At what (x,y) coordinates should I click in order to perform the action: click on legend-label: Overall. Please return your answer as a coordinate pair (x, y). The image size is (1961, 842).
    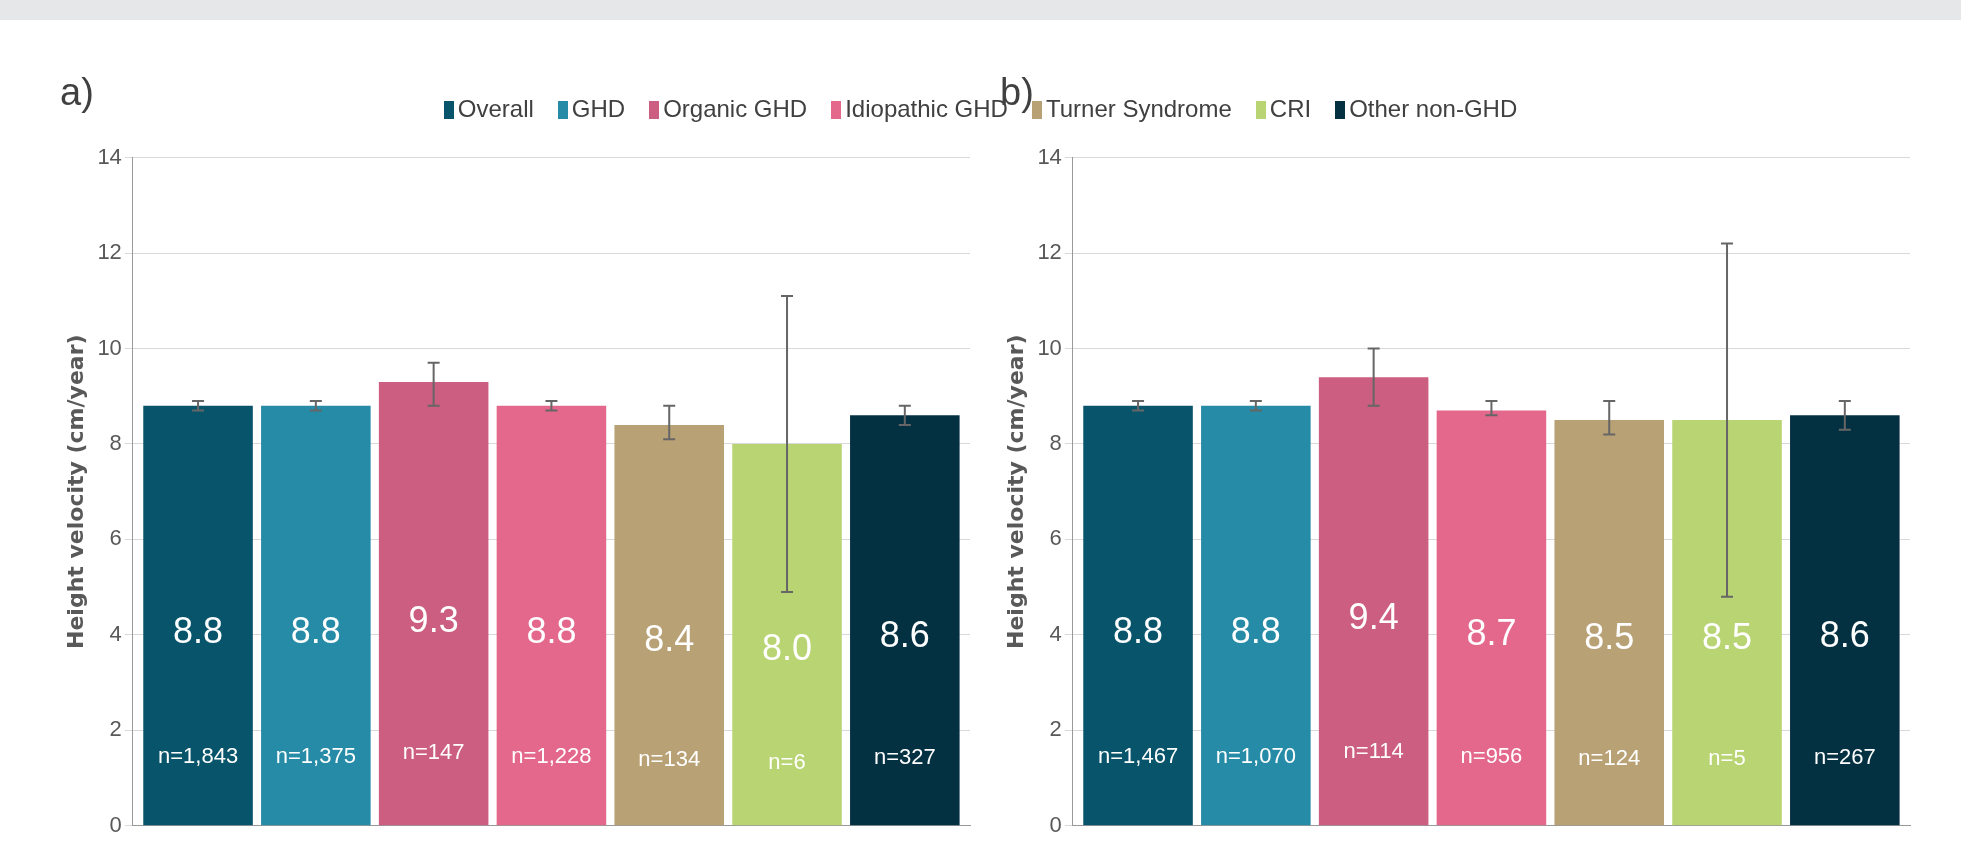
    Looking at the image, I should click on (495, 109).